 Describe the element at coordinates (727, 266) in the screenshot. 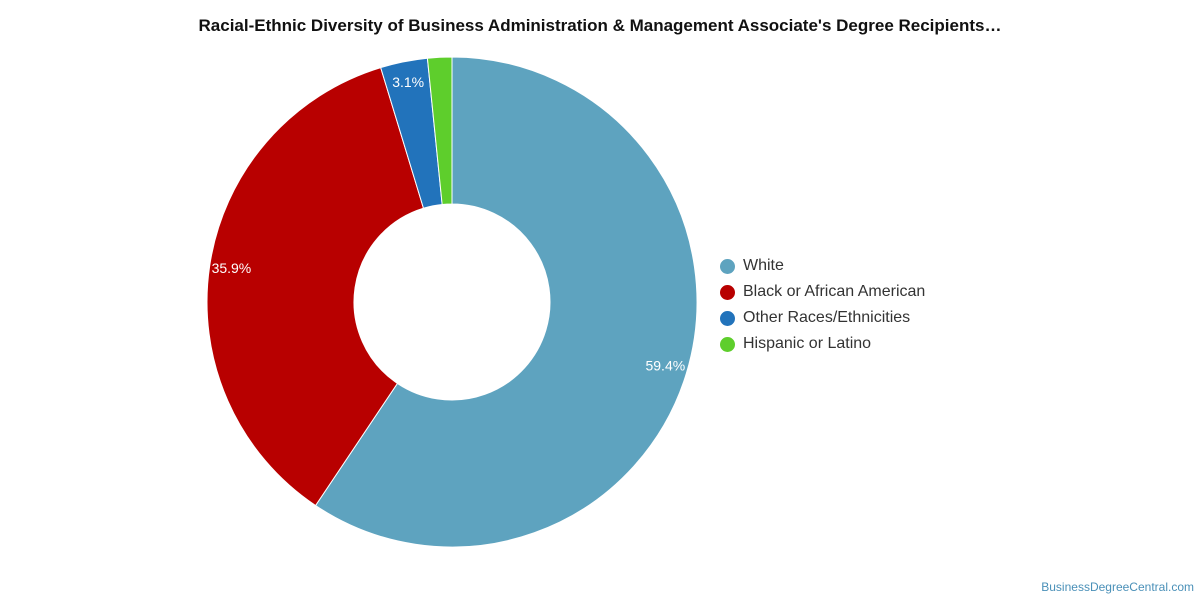

I see `legend-swatch-white` at that location.